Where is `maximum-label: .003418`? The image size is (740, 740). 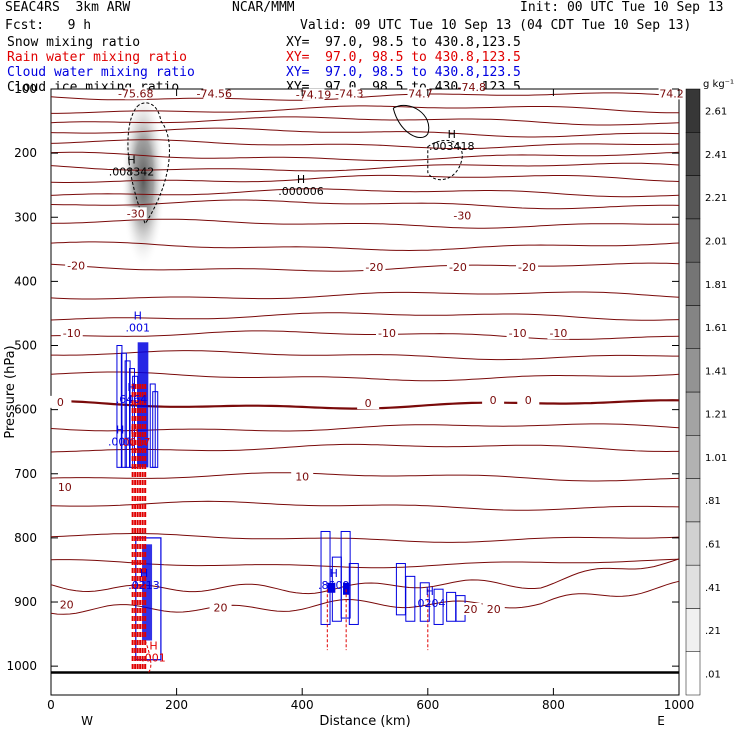 maximum-label: .003418 is located at coordinates (452, 146).